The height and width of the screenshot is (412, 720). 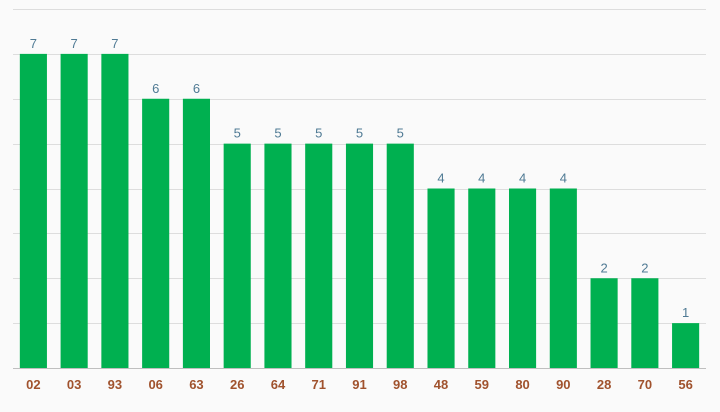 I want to click on x-tick-label: 28, so click(x=604, y=384).